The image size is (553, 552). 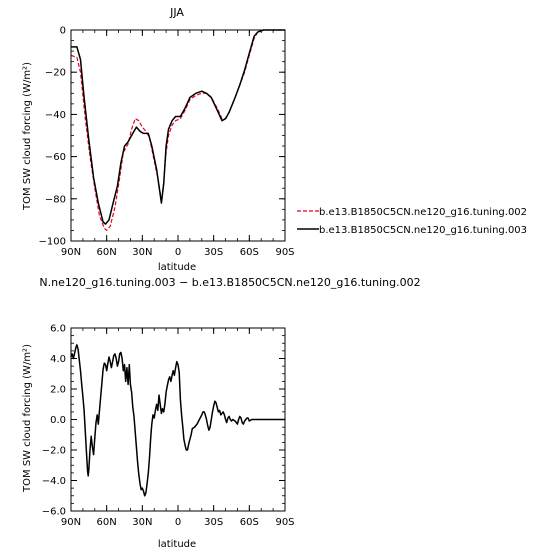 I want to click on bottom-x-tick-label: 90S, so click(x=284, y=522).